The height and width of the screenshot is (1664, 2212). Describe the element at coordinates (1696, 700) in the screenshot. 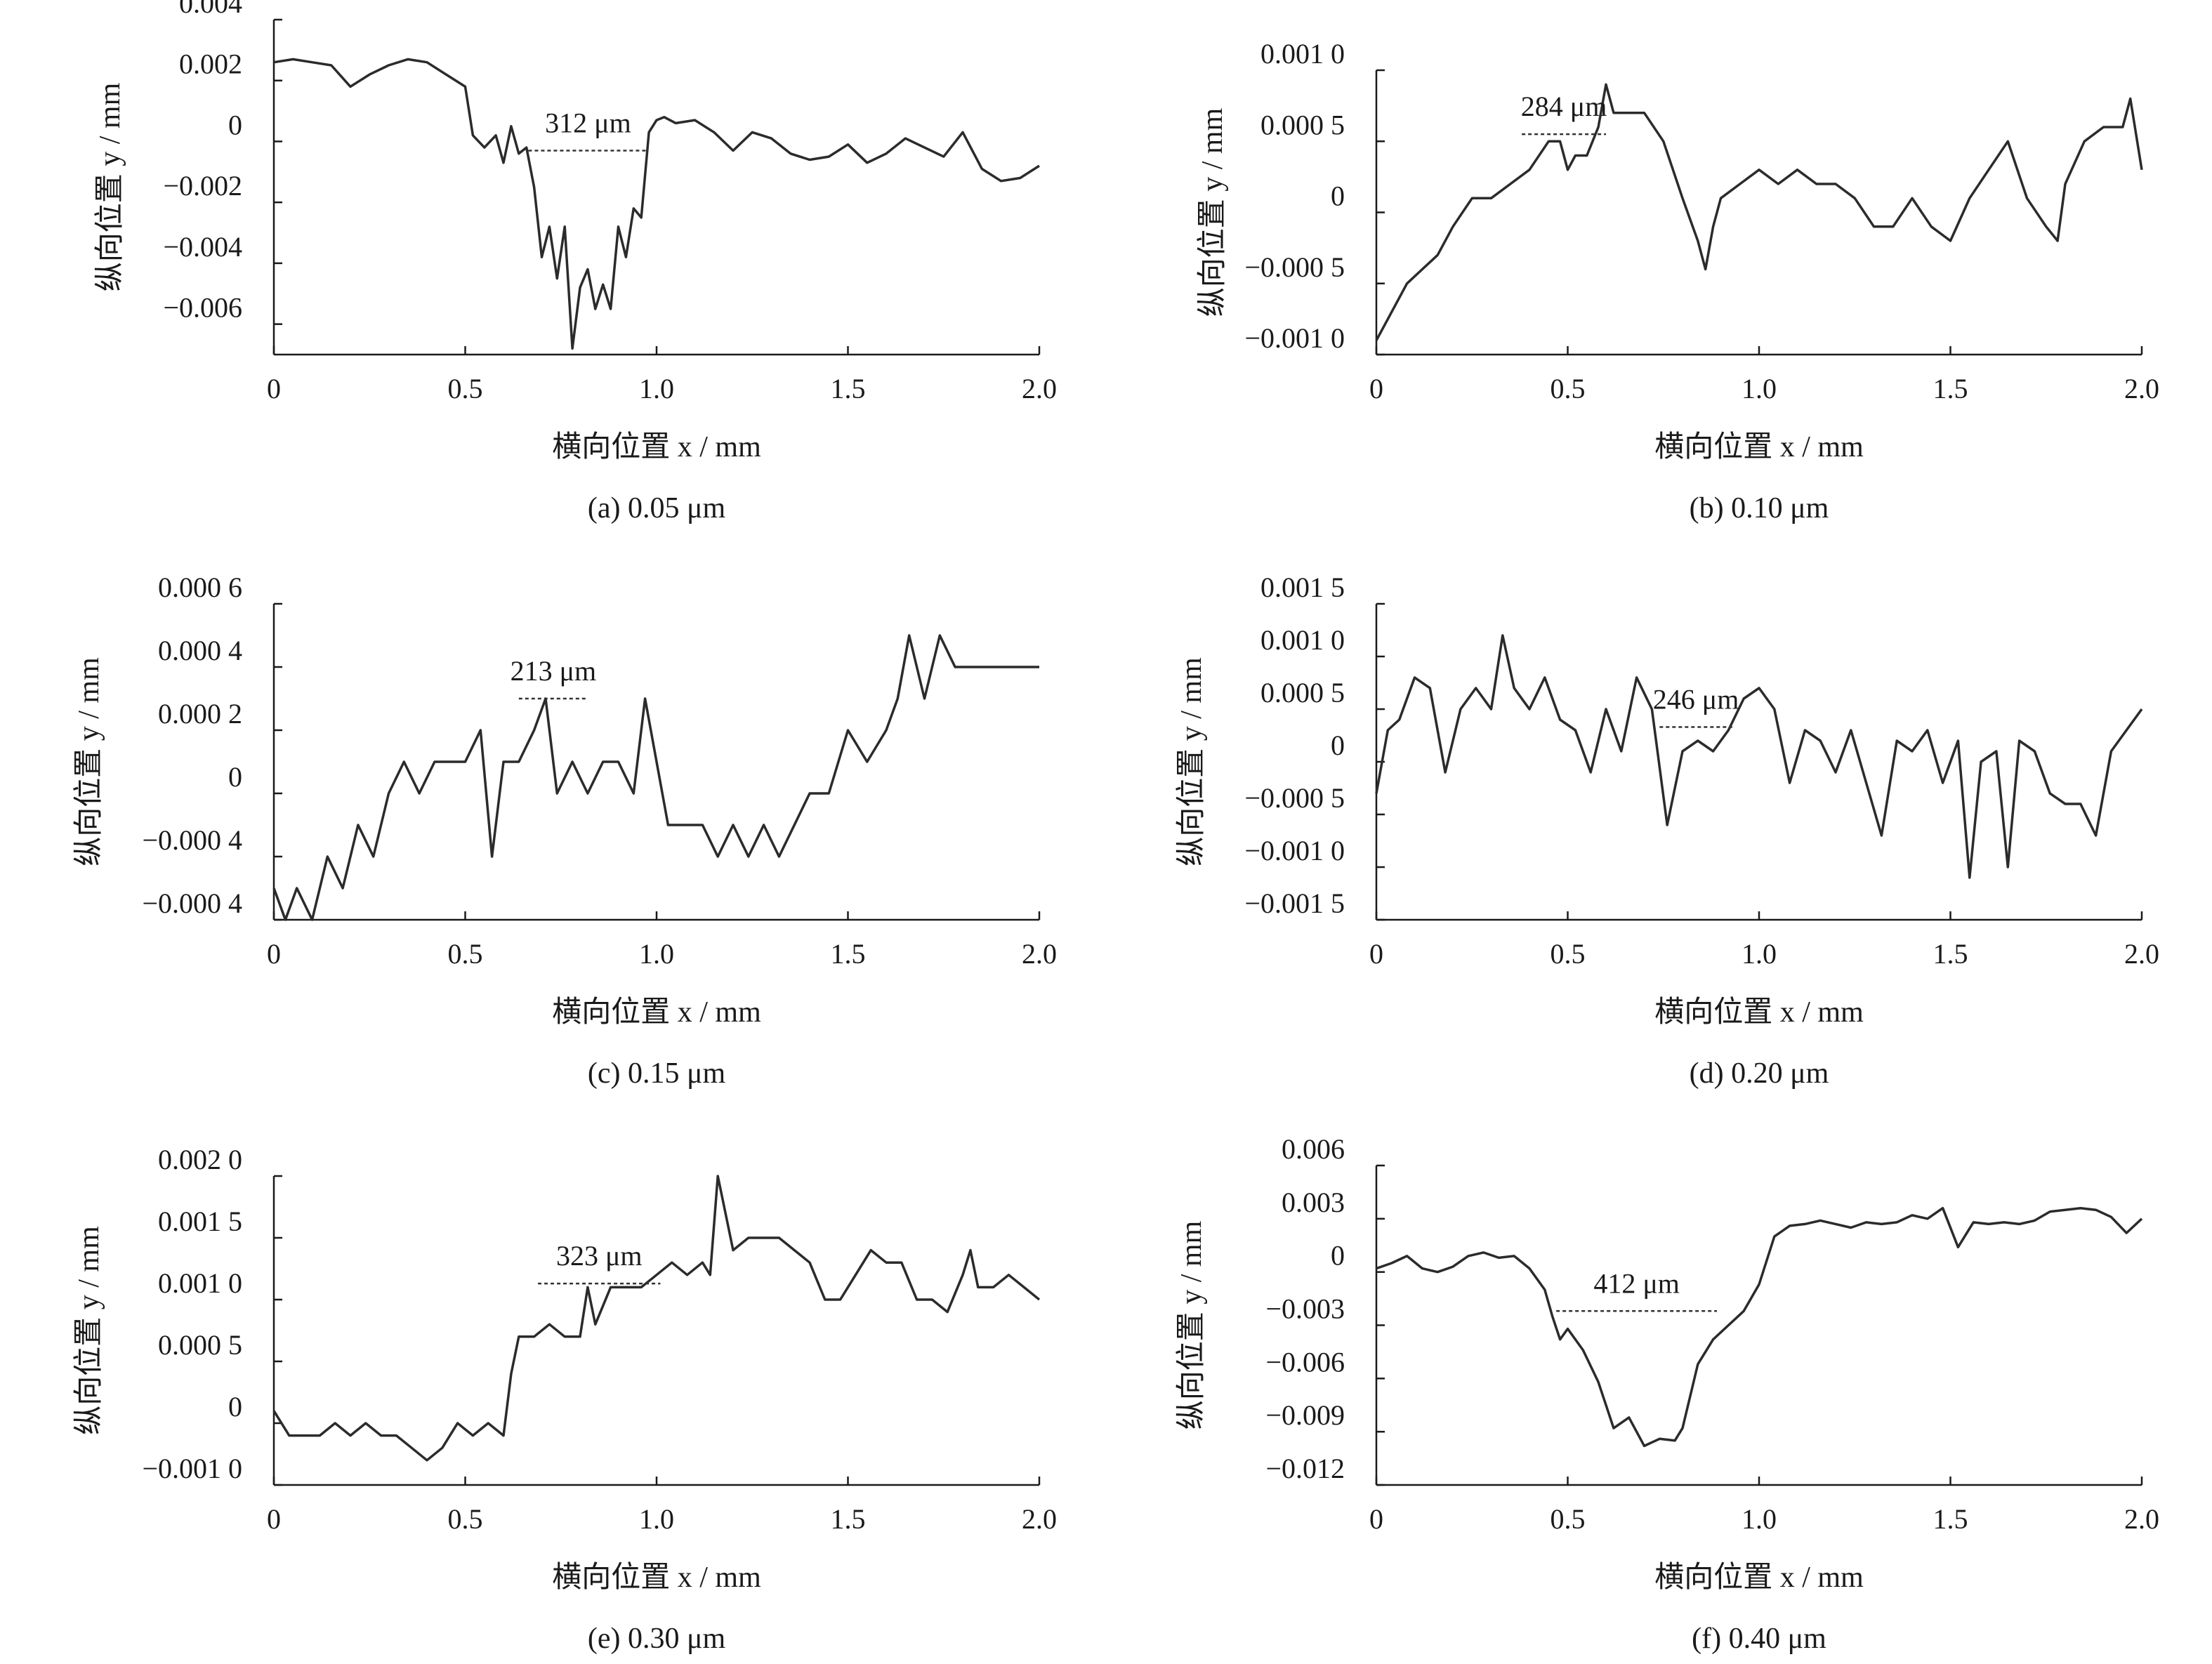

I see `width-annotation-label: 246 μm` at that location.